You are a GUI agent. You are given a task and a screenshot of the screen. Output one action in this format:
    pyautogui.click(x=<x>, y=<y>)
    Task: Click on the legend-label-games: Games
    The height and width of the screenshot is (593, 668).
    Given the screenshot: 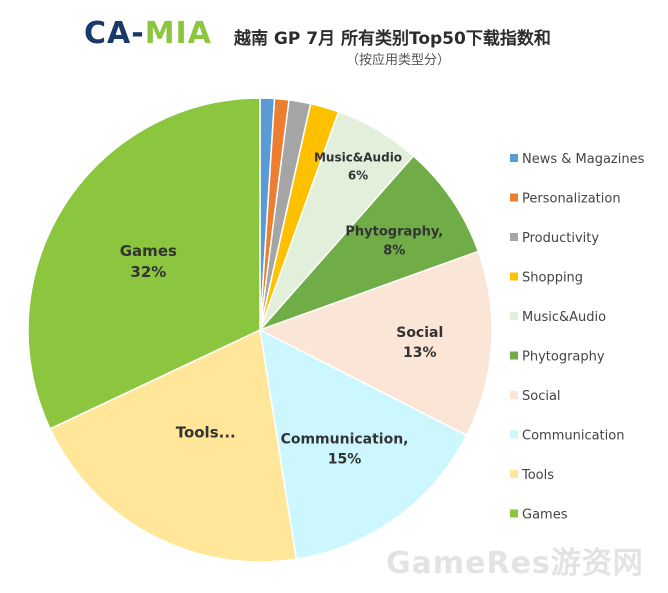 What is the action you would take?
    pyautogui.click(x=545, y=515)
    